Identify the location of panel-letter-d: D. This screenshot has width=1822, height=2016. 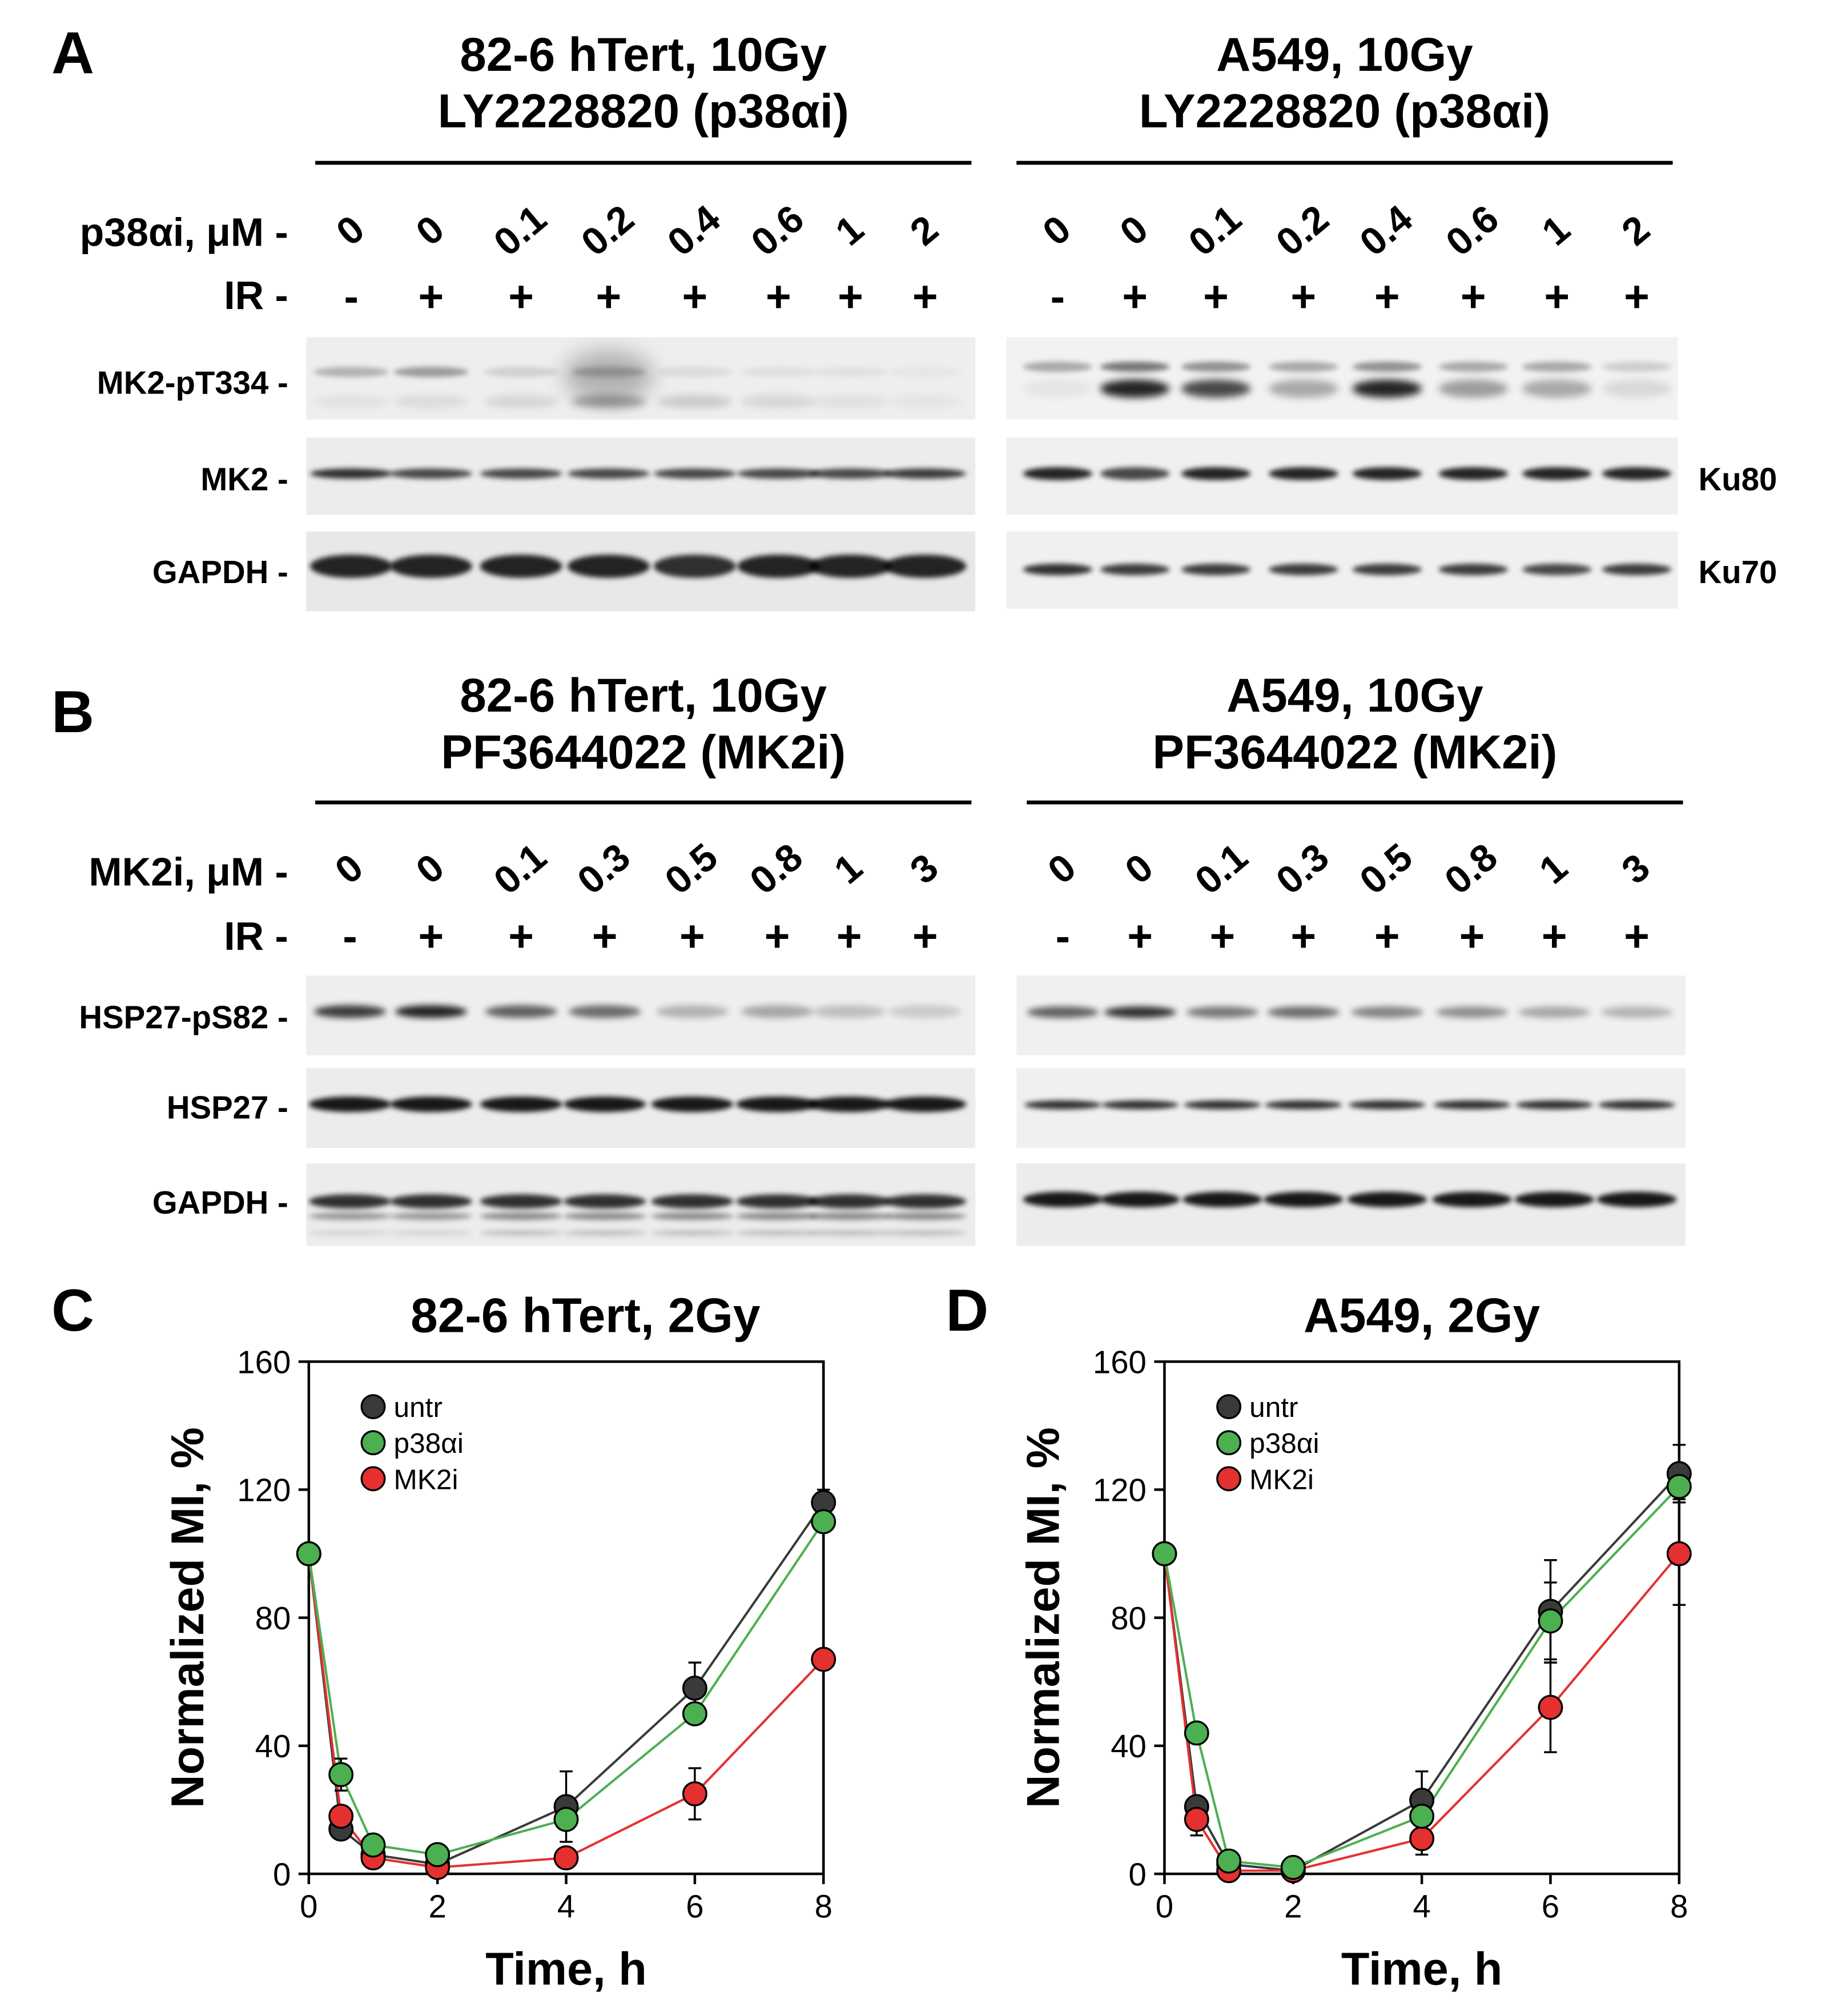
(968, 1310).